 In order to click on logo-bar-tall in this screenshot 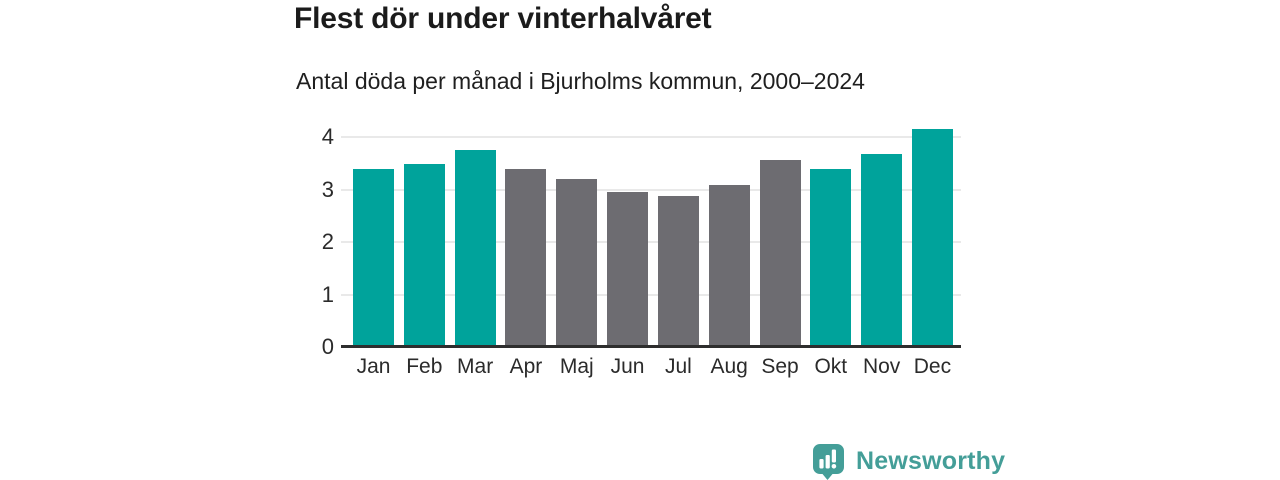, I will do `click(827, 462)`.